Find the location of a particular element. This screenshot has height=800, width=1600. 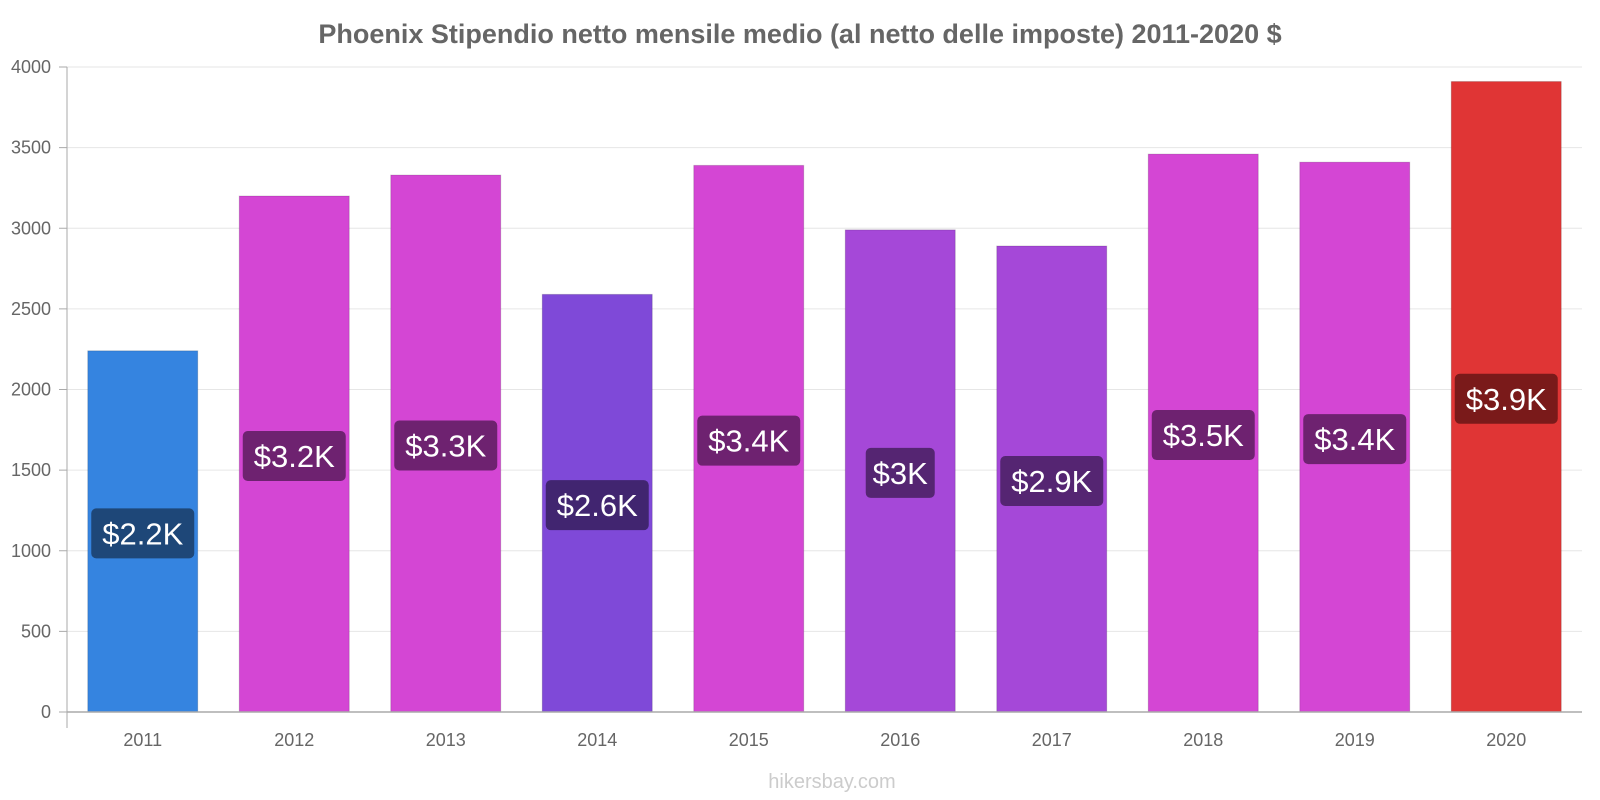

data-label: $3.9K is located at coordinates (1506, 399).